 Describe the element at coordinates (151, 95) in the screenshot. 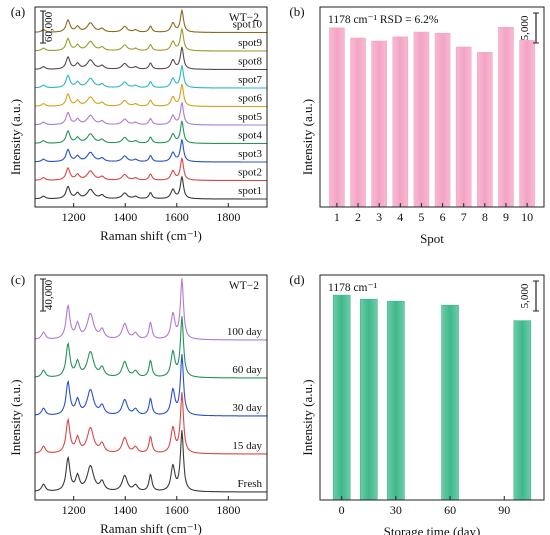

I see `spectrum-line-spot6` at that location.